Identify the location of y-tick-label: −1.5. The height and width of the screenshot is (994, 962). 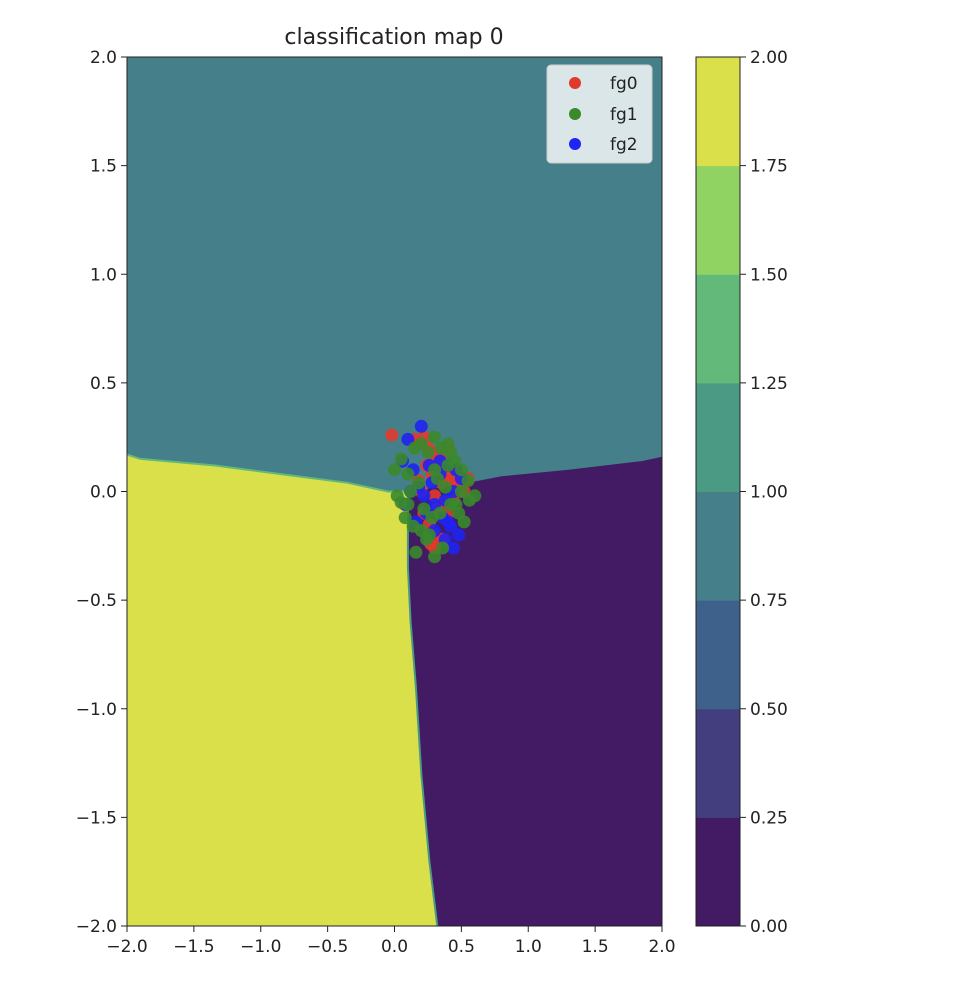
(96, 818).